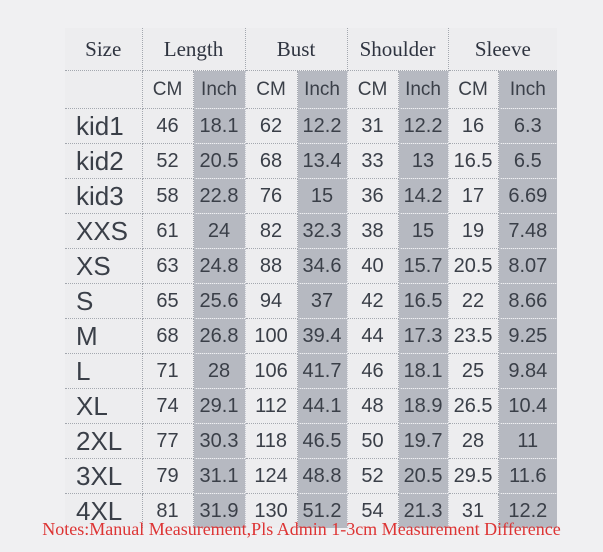 This screenshot has width=603, height=552. I want to click on cm-value: 40, so click(372, 266).